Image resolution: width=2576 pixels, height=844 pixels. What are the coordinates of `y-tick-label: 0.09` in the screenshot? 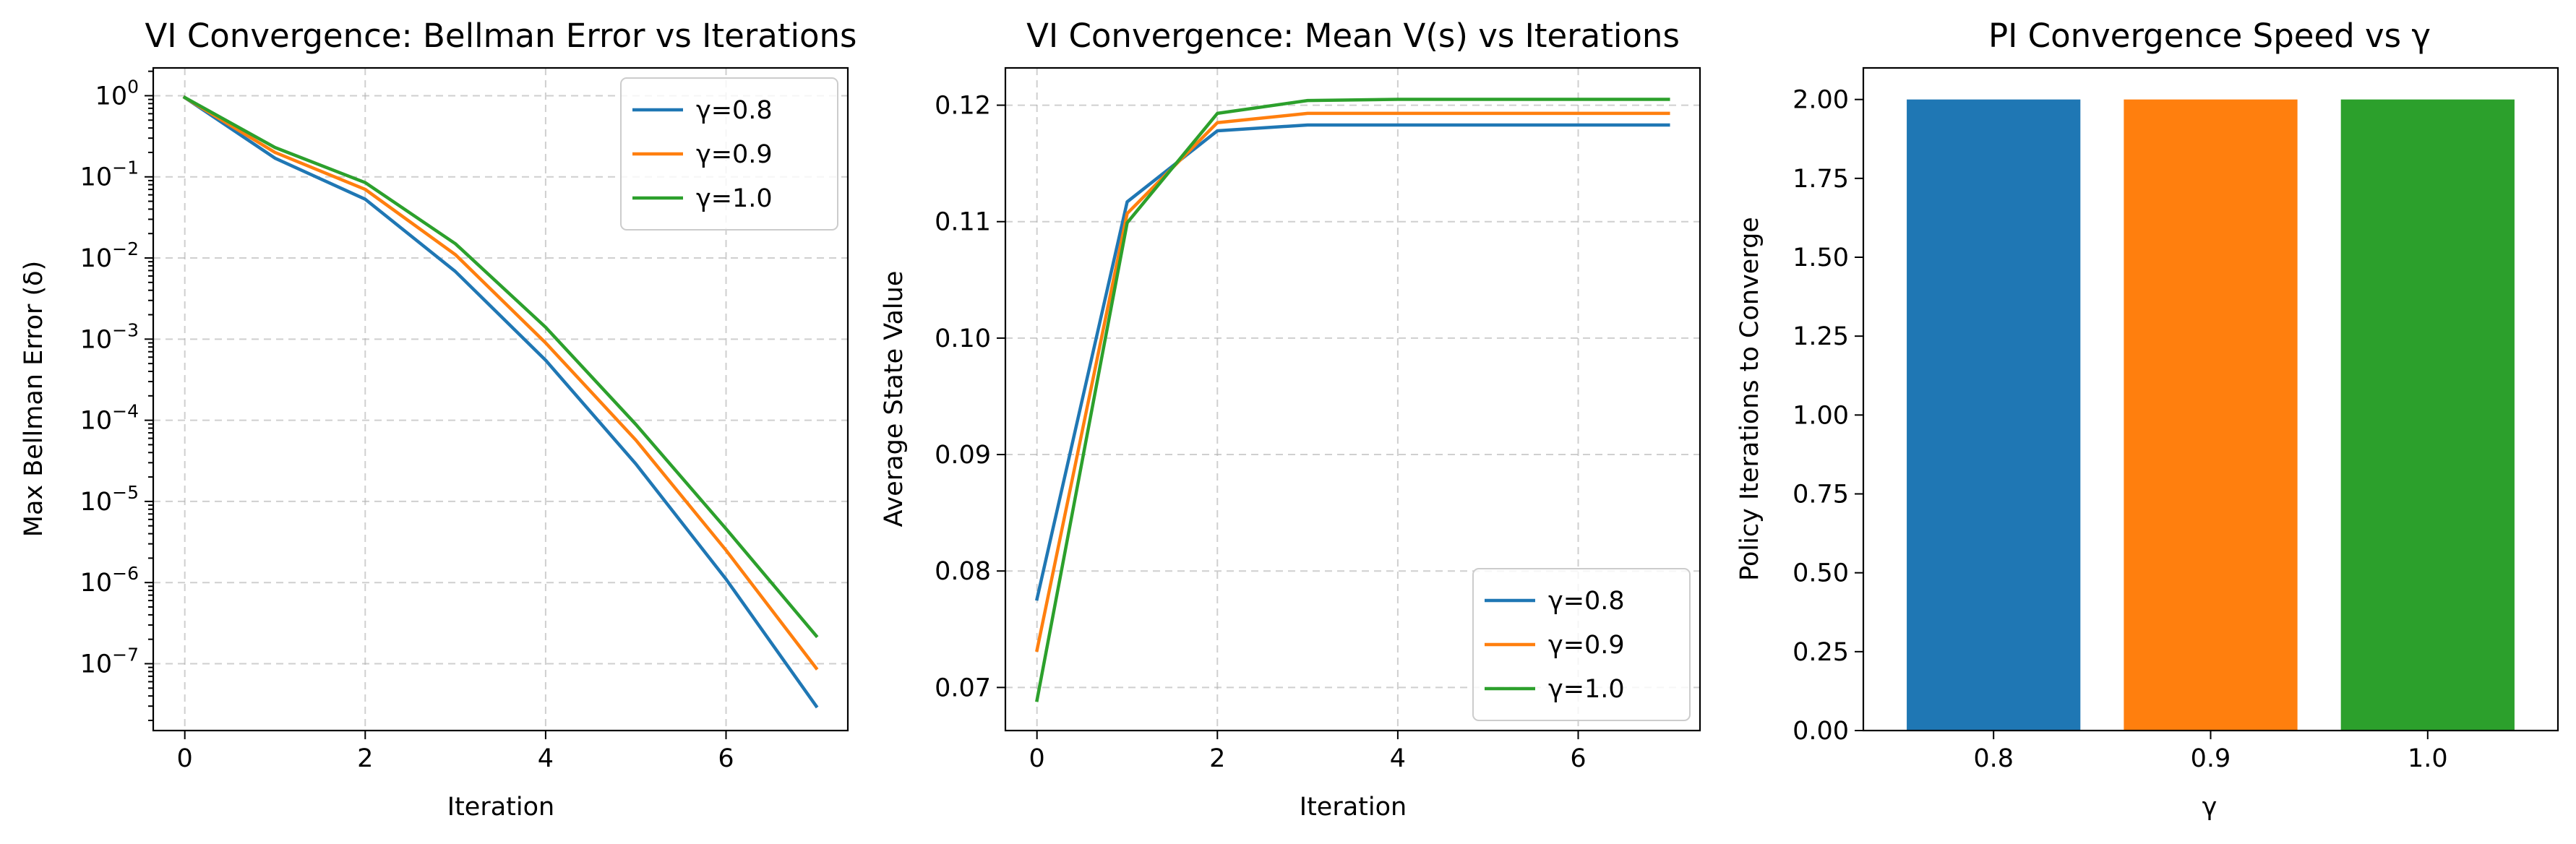 It's located at (963, 455).